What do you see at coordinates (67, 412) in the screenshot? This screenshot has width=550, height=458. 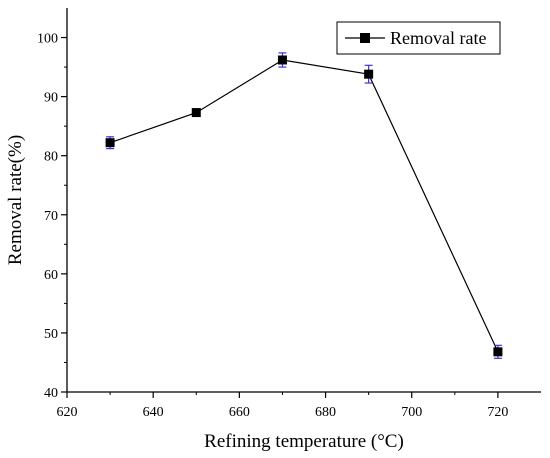 I see `x-tick-label: 620` at bounding box center [67, 412].